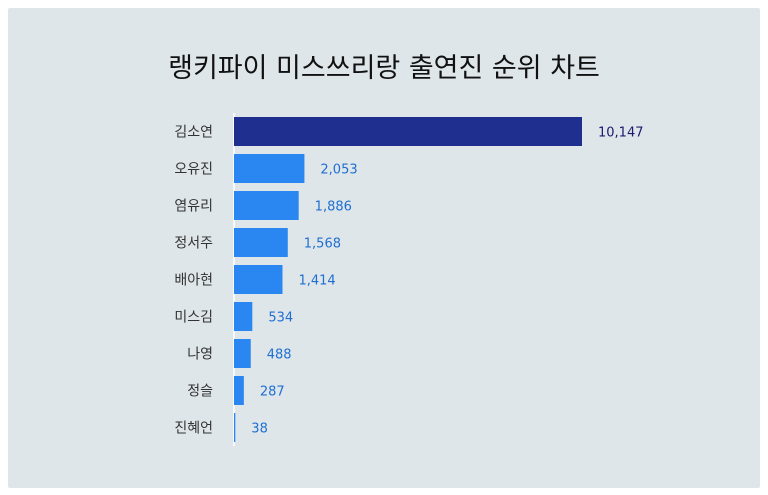  Describe the element at coordinates (322, 244) in the screenshot. I see `value-label: 1,568` at that location.